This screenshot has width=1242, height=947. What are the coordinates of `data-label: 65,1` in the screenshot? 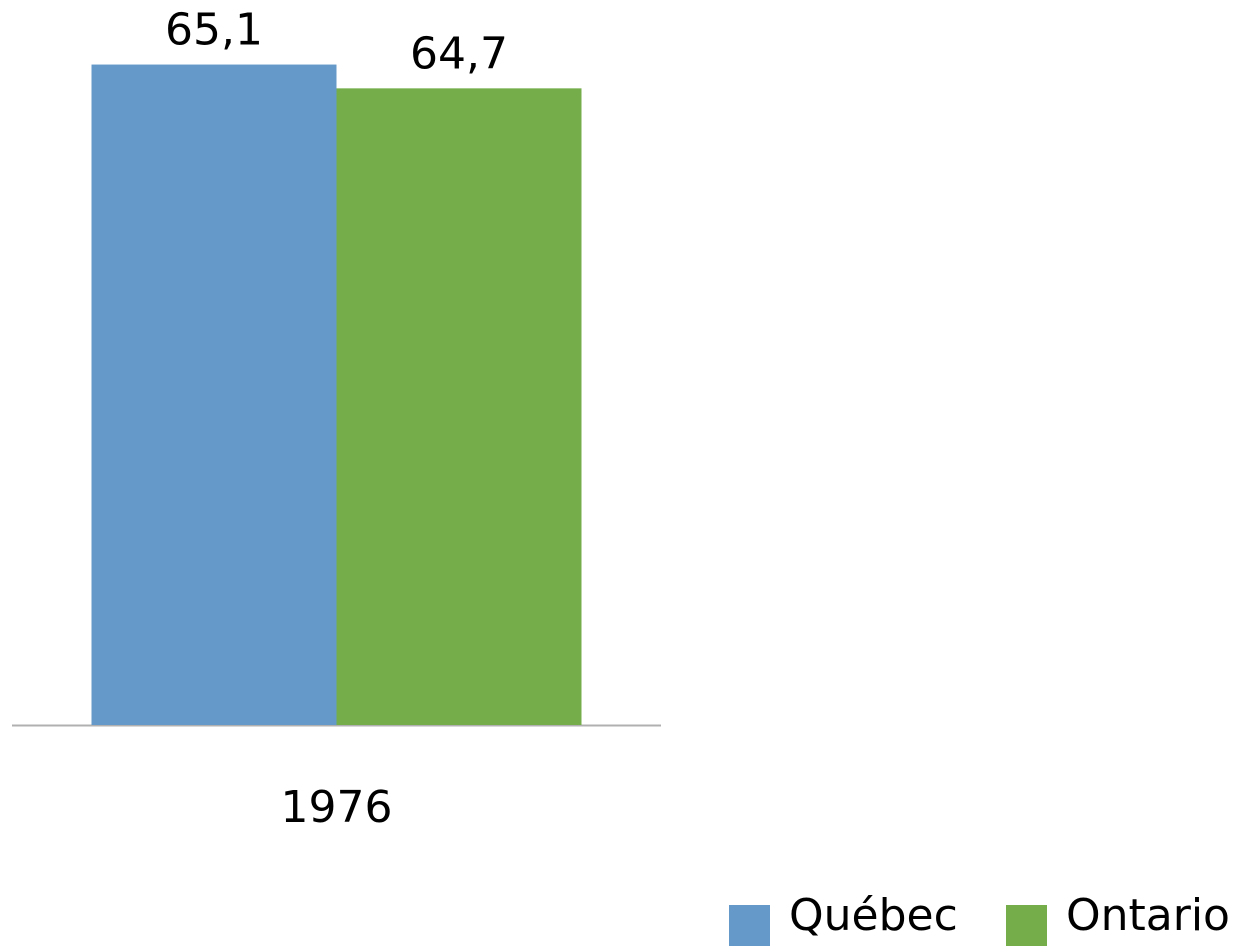 It's located at (214, 30).